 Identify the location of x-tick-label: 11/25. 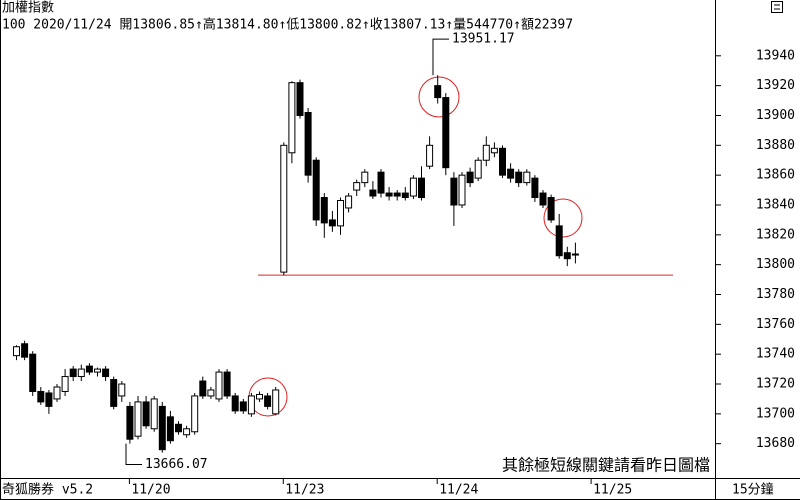
(612, 490).